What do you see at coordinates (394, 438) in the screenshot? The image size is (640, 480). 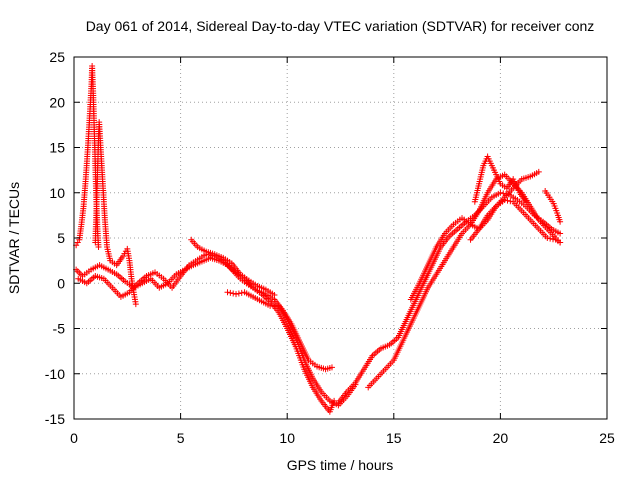 I see `x-tick-label: 15` at bounding box center [394, 438].